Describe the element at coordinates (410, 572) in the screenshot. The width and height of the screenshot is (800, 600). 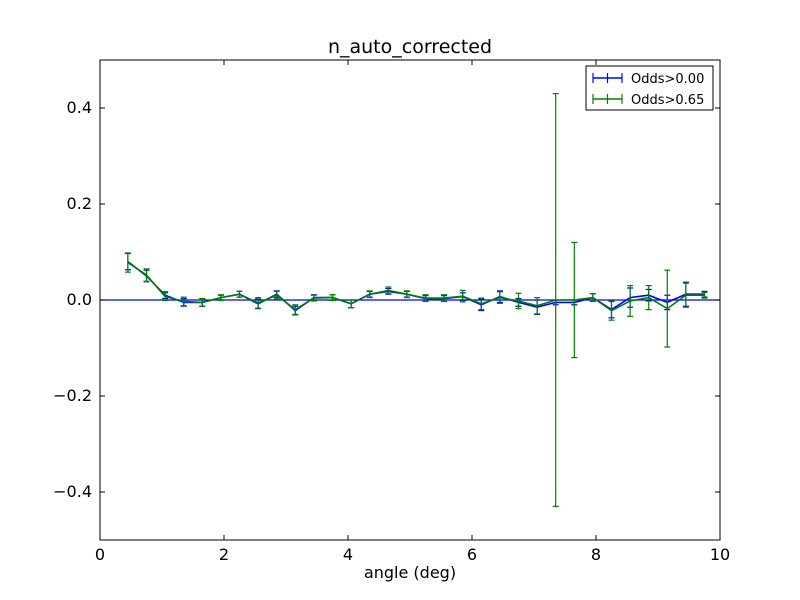
I see `x-axis-label: angle (deg)` at that location.